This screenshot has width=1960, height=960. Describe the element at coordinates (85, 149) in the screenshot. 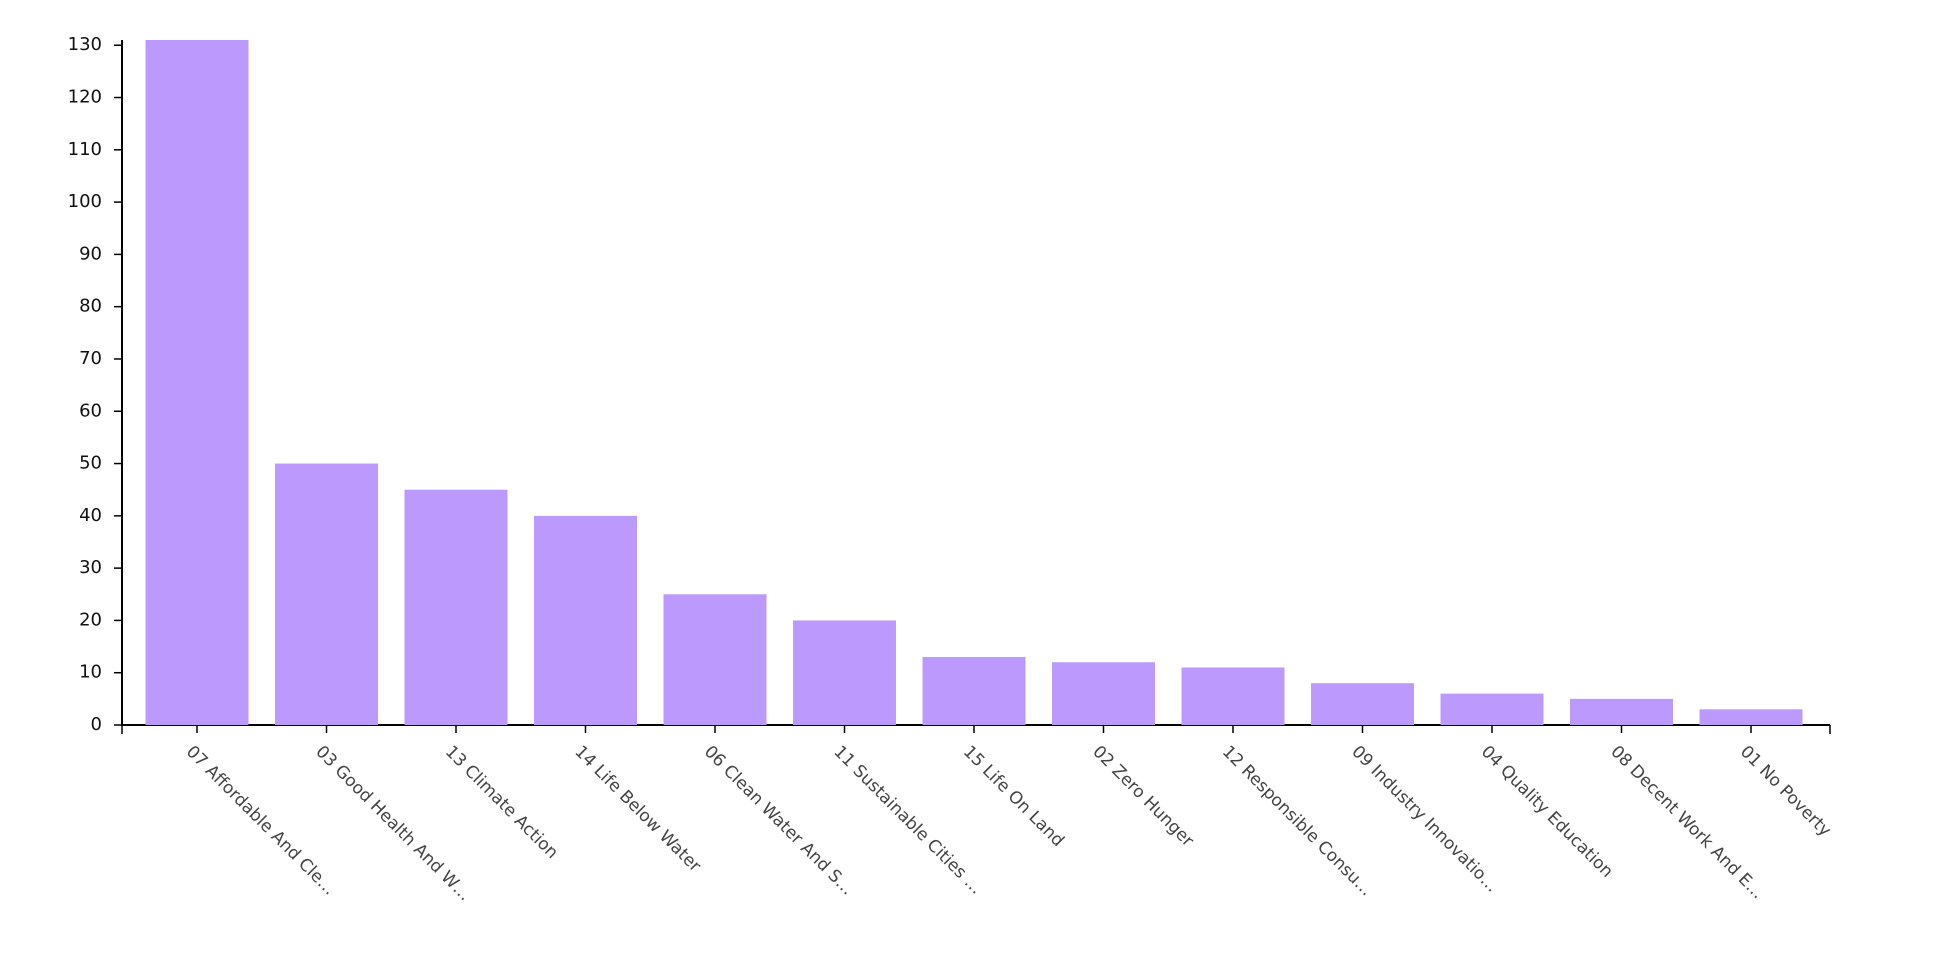

I see `y-tick-label: 110` at that location.